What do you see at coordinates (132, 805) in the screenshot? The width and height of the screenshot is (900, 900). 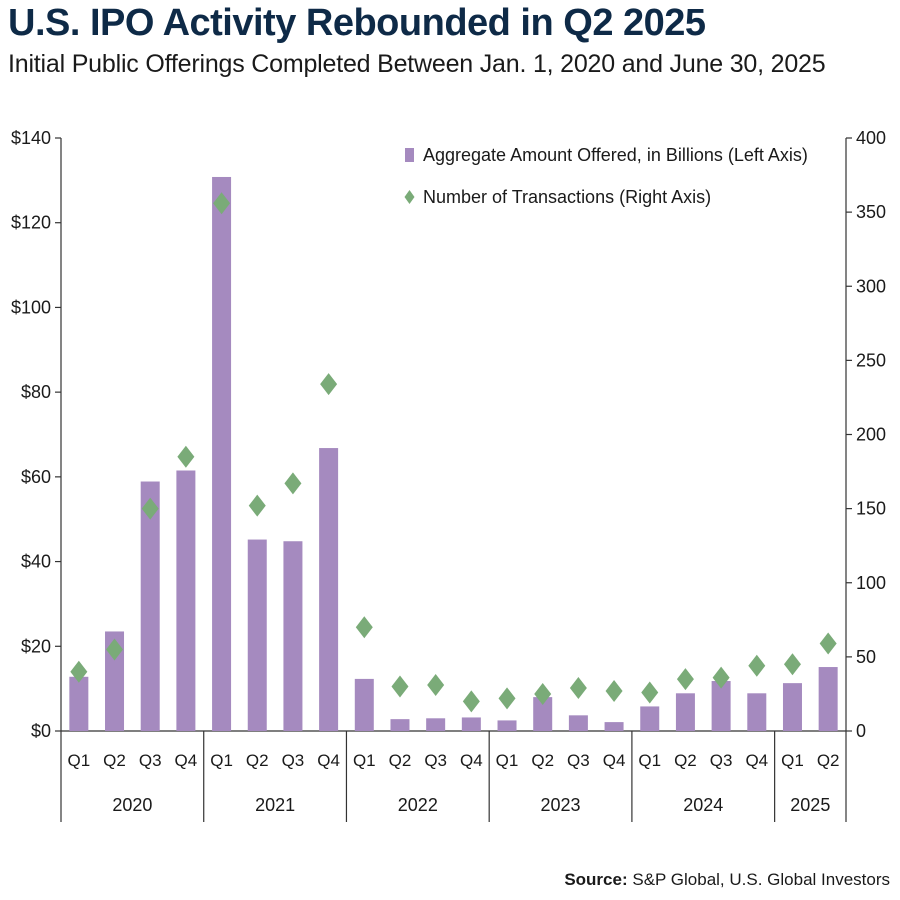 I see `year-label: 2020` at bounding box center [132, 805].